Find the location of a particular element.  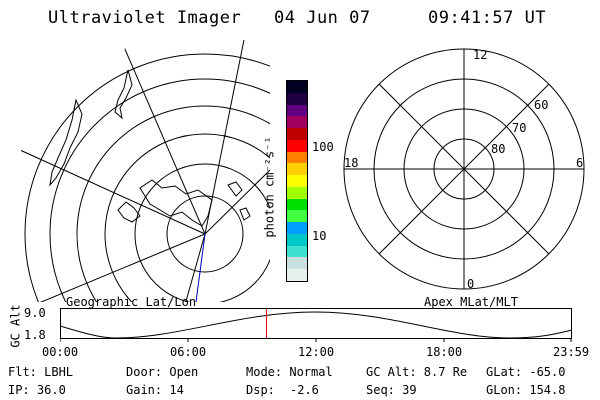

geographic-panel-label: Geographic Lat/Lon is located at coordinates (131, 302).